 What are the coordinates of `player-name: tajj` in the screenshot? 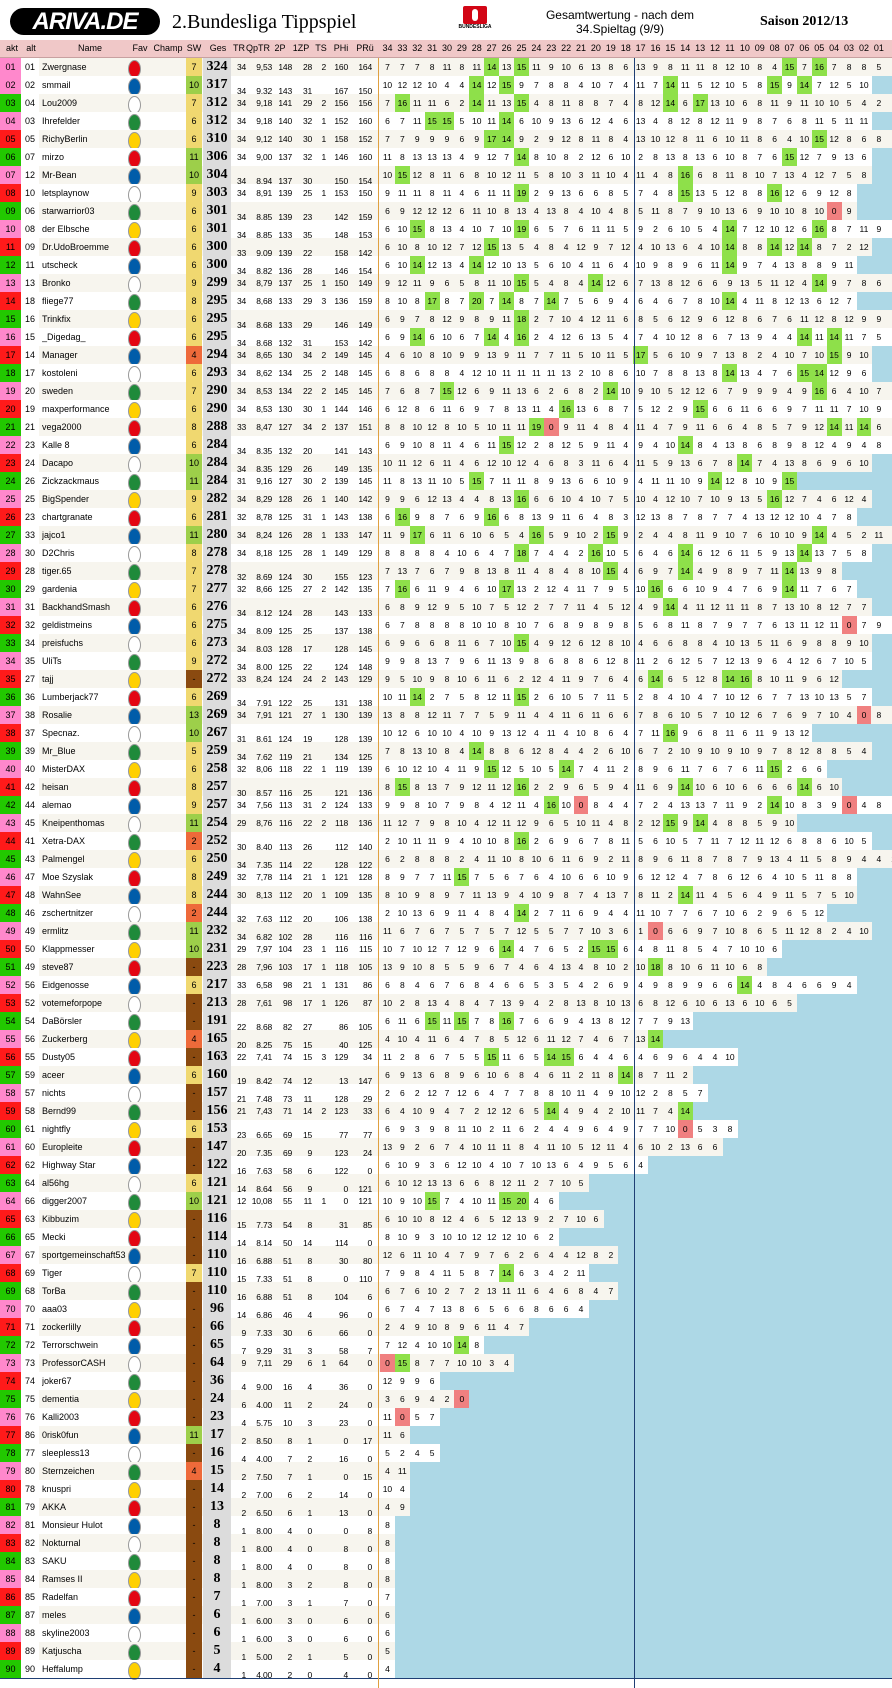 It's located at (48, 679).